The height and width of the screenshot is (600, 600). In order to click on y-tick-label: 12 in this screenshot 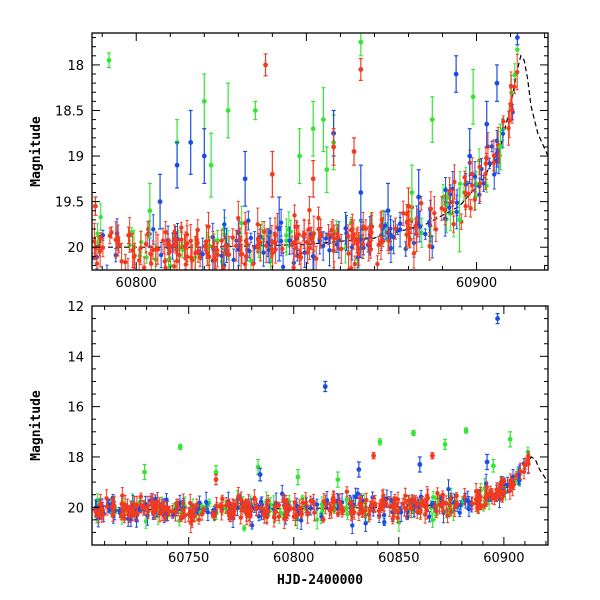, I will do `click(75, 307)`.